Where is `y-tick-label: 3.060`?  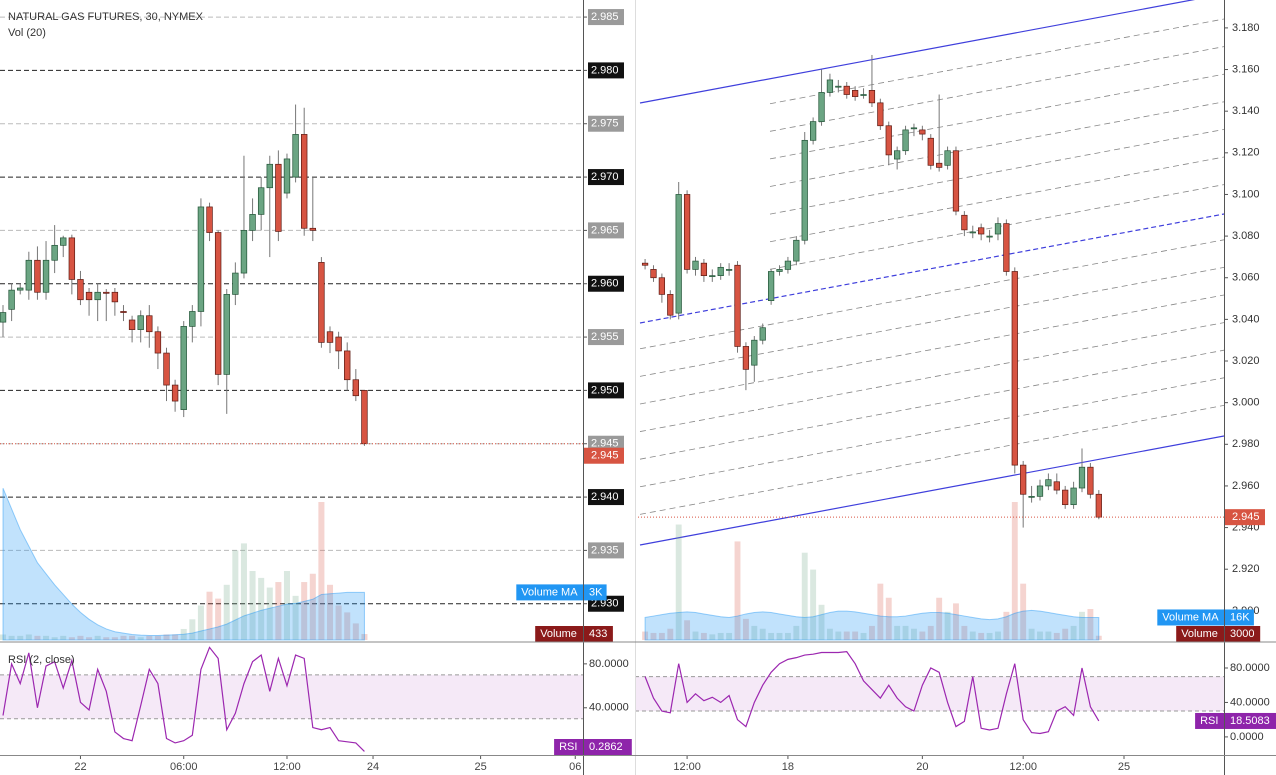
y-tick-label: 3.060 is located at coordinates (1246, 278).